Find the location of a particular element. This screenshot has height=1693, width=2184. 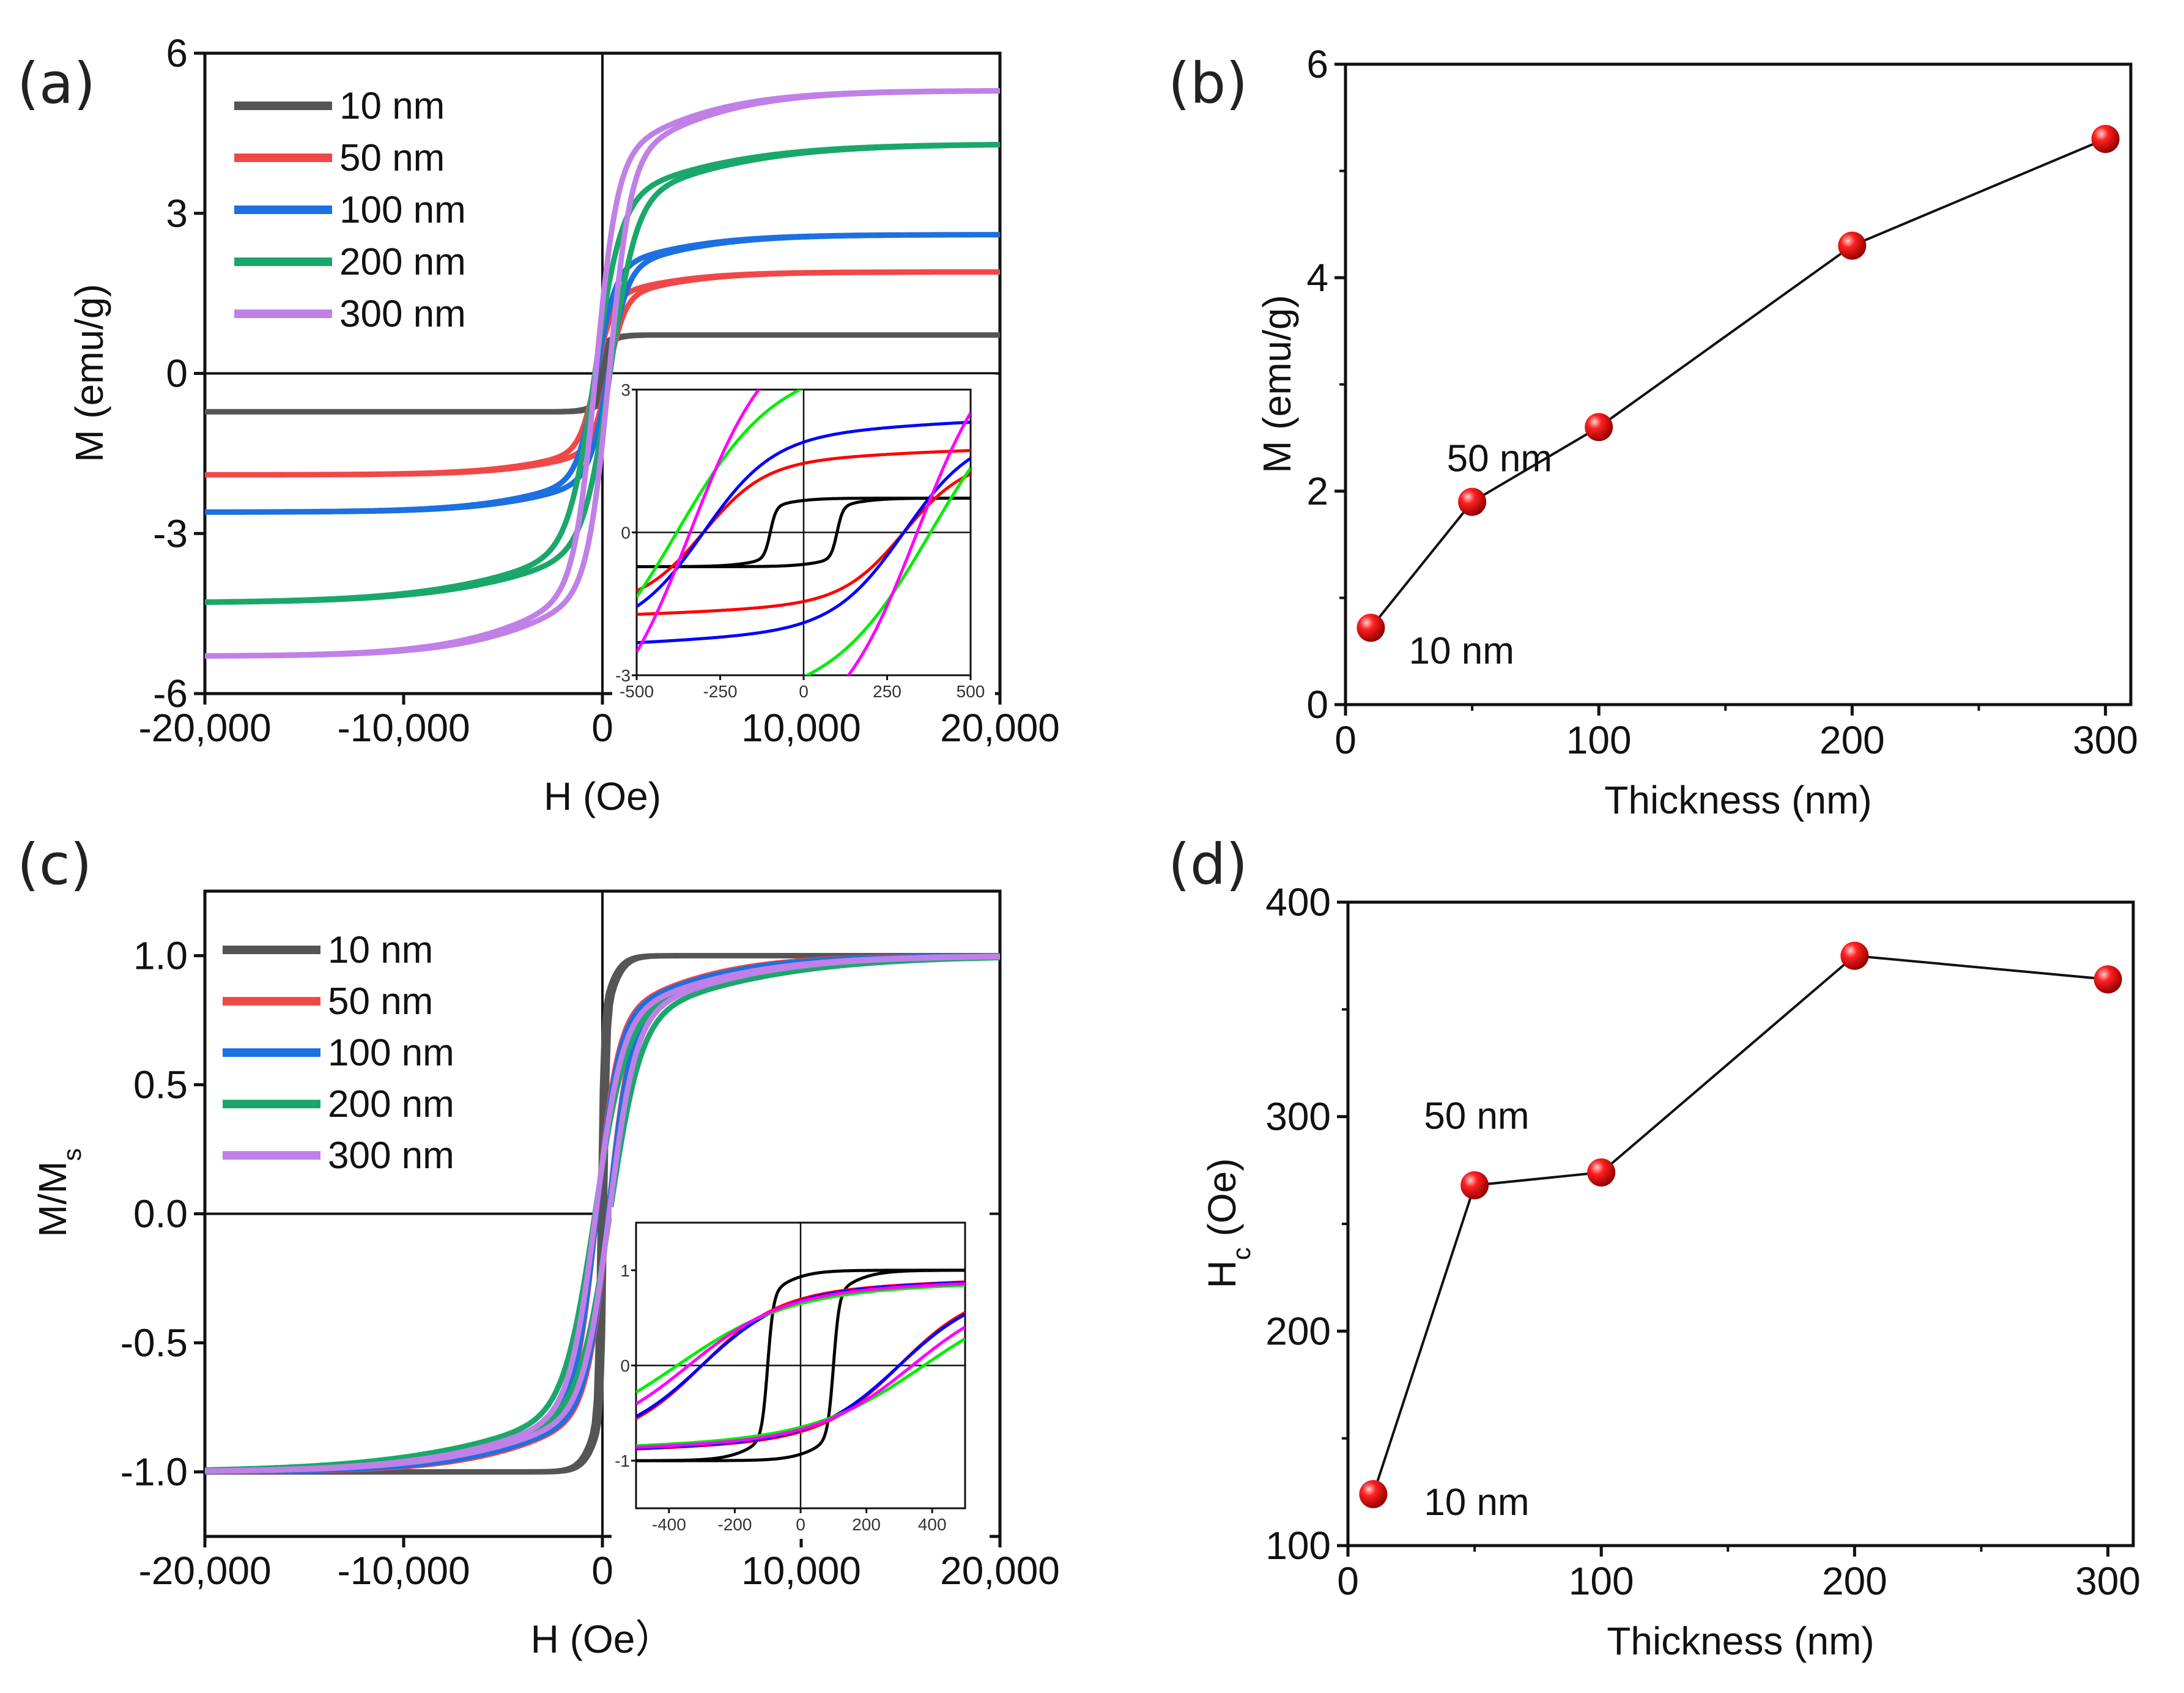

panel-label: (d) is located at coordinates (1208, 864).